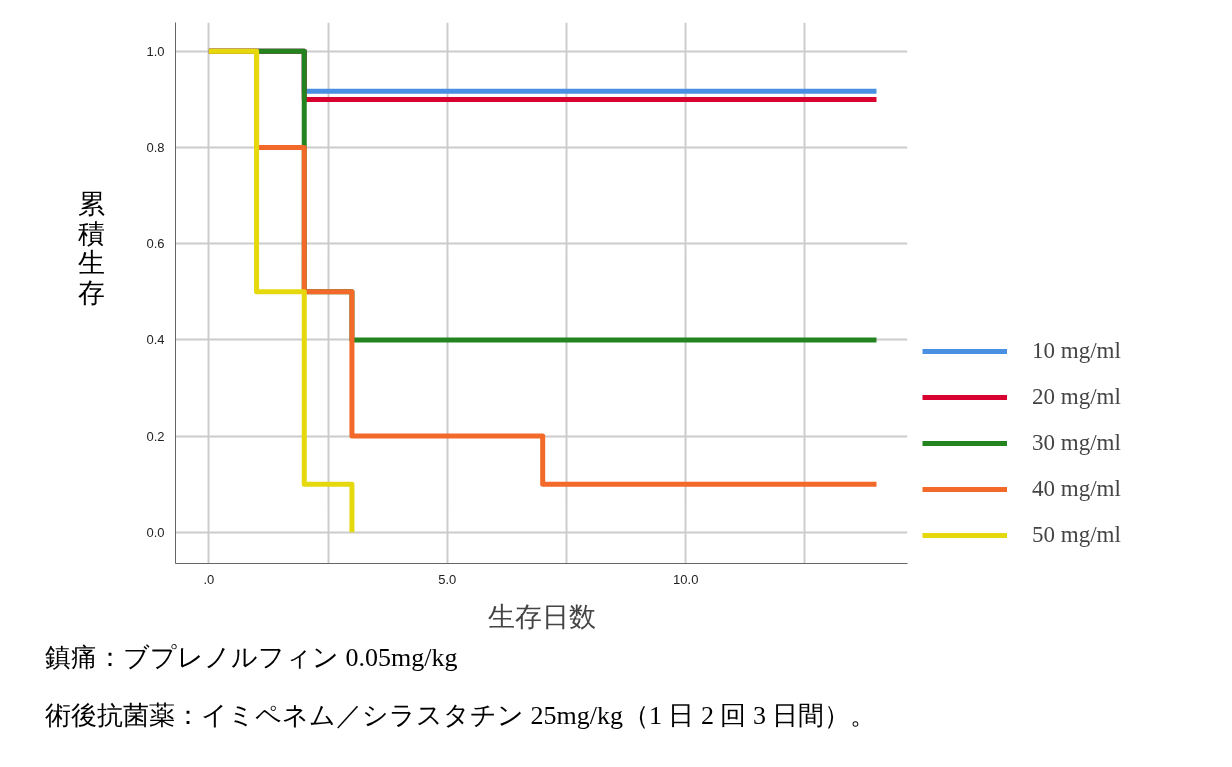  Describe the element at coordinates (155, 51) in the screenshot. I see `y-tick-label: 1.0` at that location.